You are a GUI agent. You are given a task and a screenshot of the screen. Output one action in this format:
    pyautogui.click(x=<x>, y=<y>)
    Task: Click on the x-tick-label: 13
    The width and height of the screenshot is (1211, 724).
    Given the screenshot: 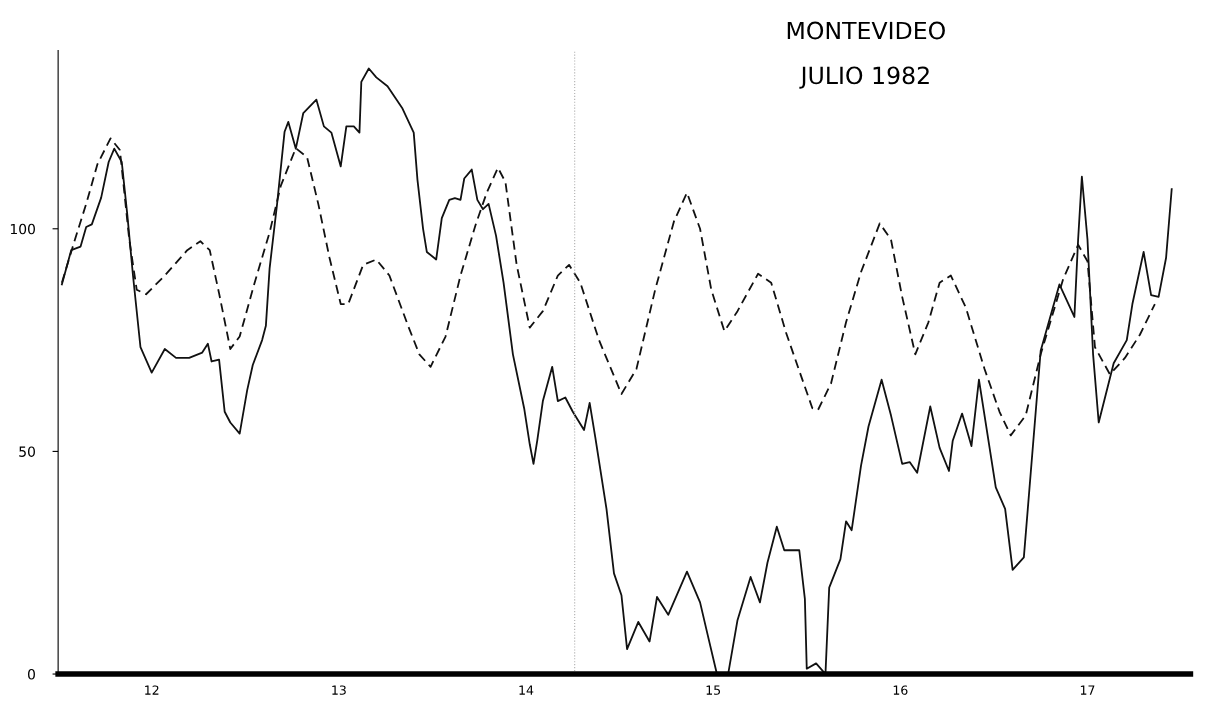 What is the action you would take?
    pyautogui.click(x=339, y=690)
    